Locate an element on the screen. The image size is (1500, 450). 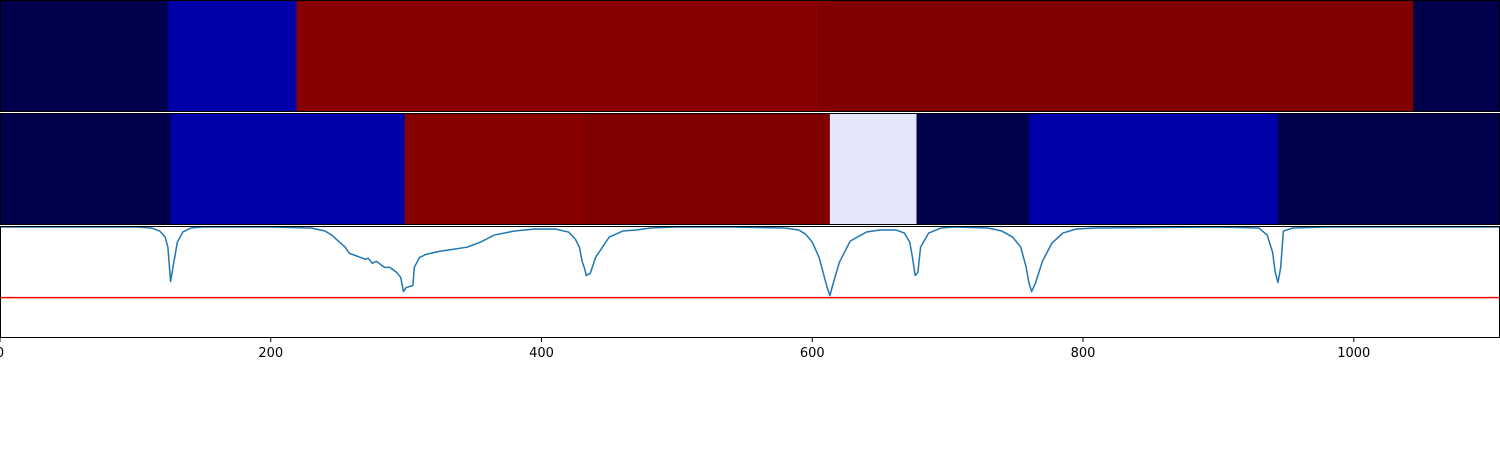
x-tick-label: 800 is located at coordinates (1083, 353).